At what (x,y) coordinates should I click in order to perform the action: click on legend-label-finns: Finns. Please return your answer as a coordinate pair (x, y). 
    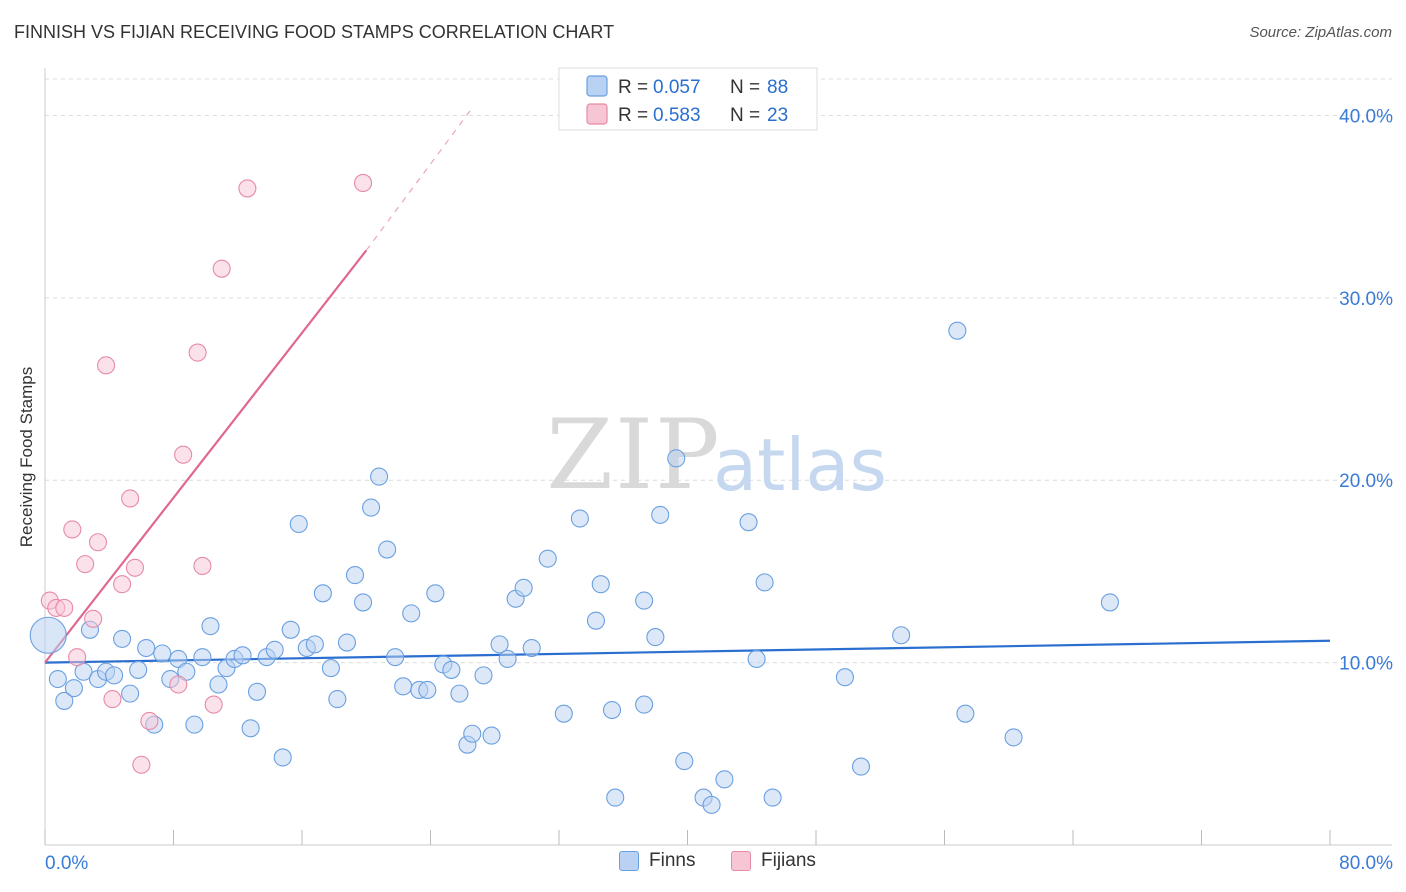
    Looking at the image, I should click on (672, 860).